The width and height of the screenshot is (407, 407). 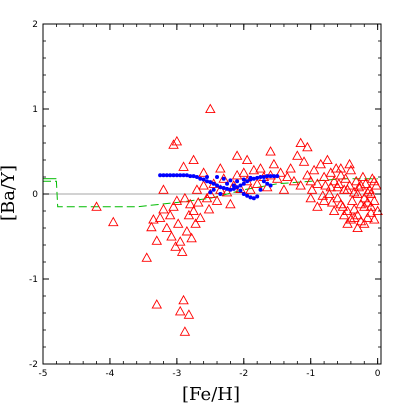 What do you see at coordinates (35, 110) in the screenshot?
I see `y-tick-label: 1` at bounding box center [35, 110].